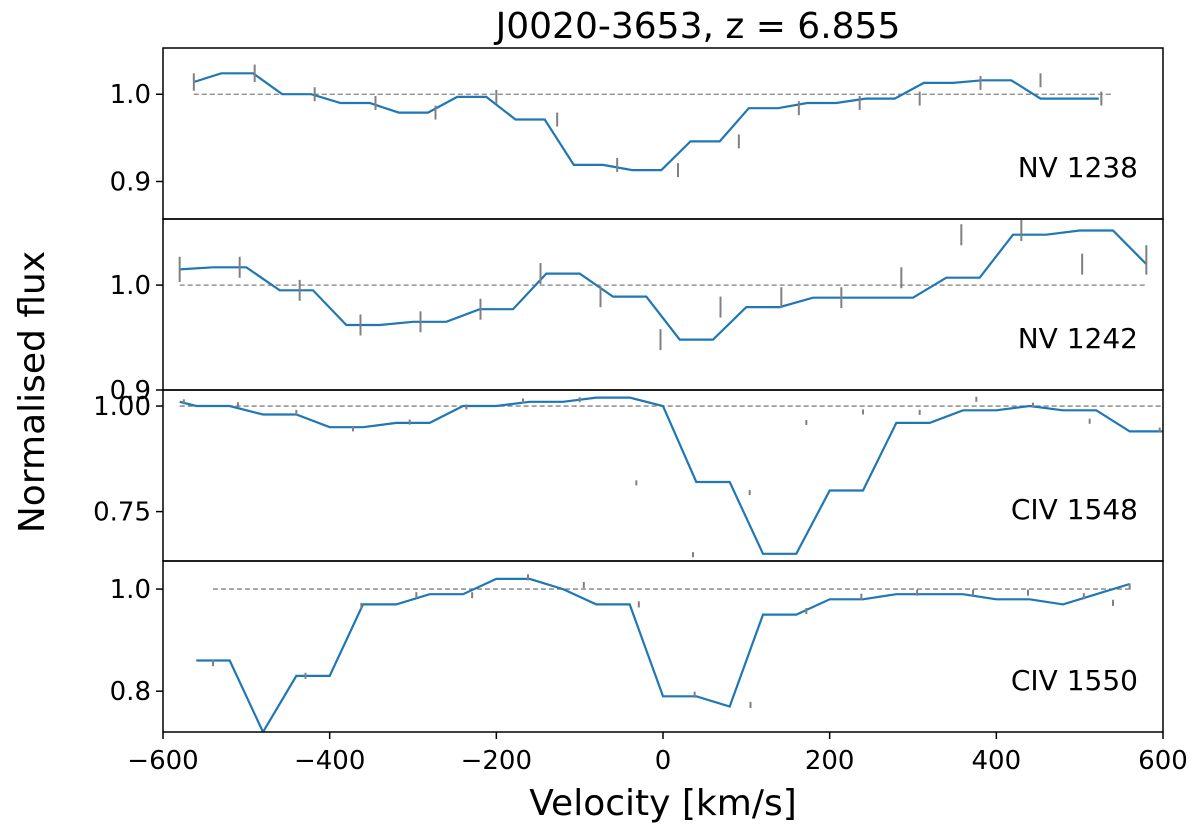  I want to click on x-tick-label: 400, so click(997, 761).